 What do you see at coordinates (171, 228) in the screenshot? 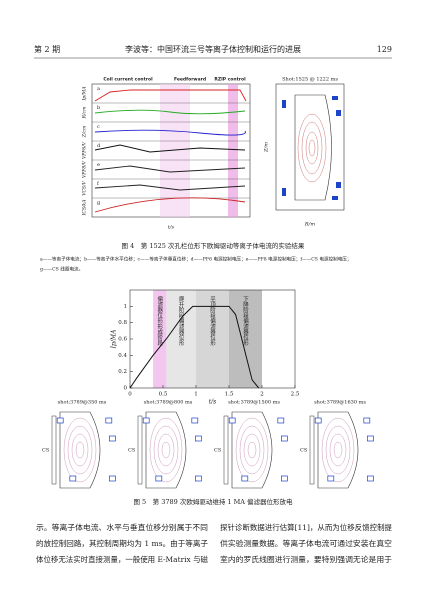
I see `fig4-xlabel: t/s` at bounding box center [171, 228].